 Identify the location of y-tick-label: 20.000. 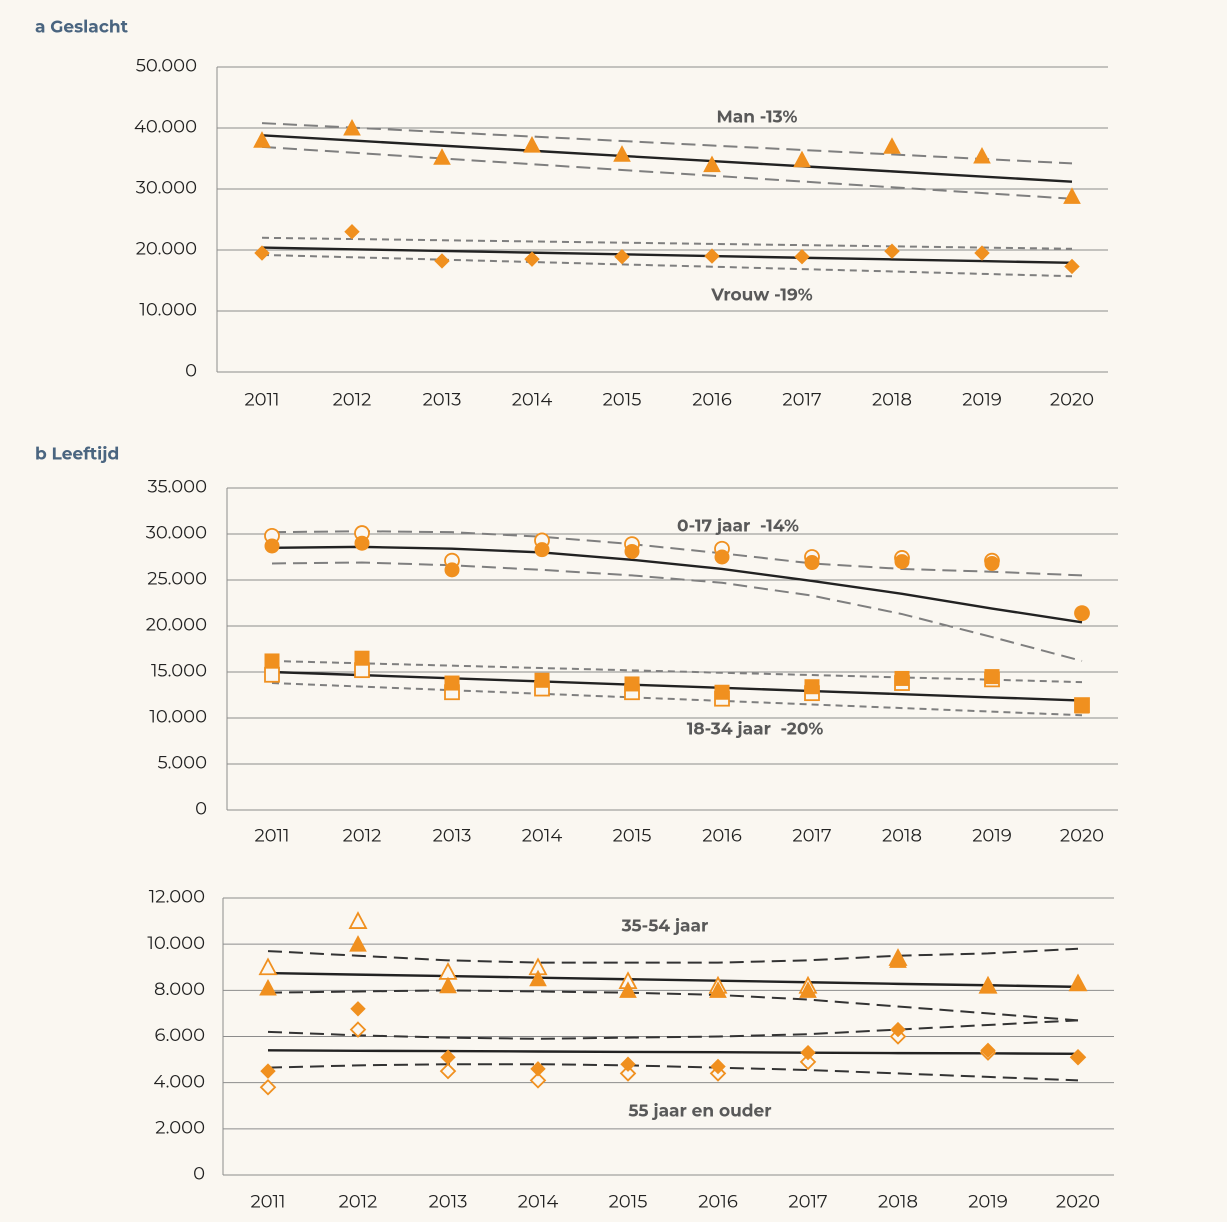
(176, 625).